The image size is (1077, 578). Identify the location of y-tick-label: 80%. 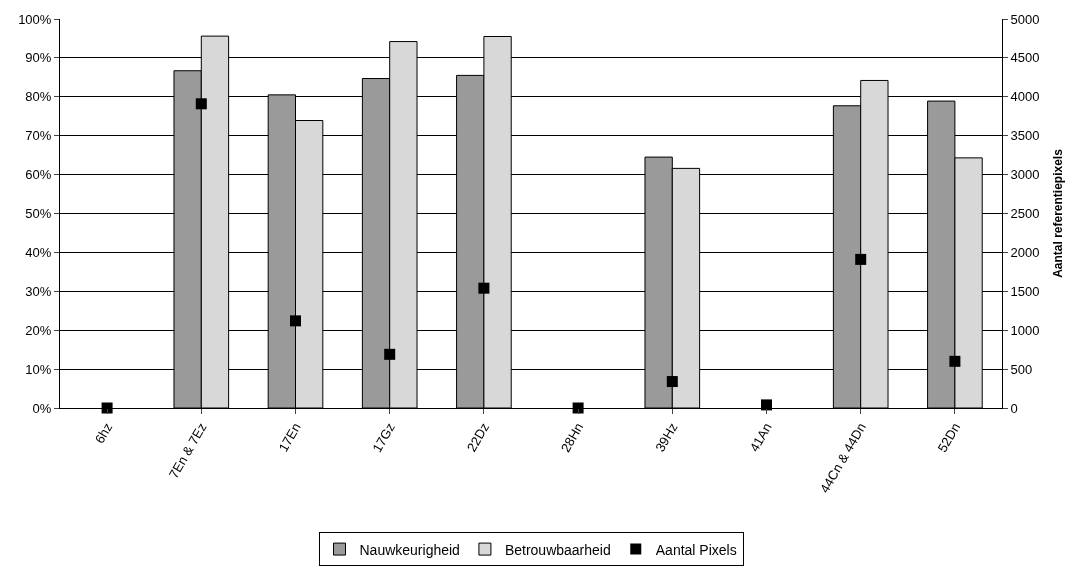
(38, 97).